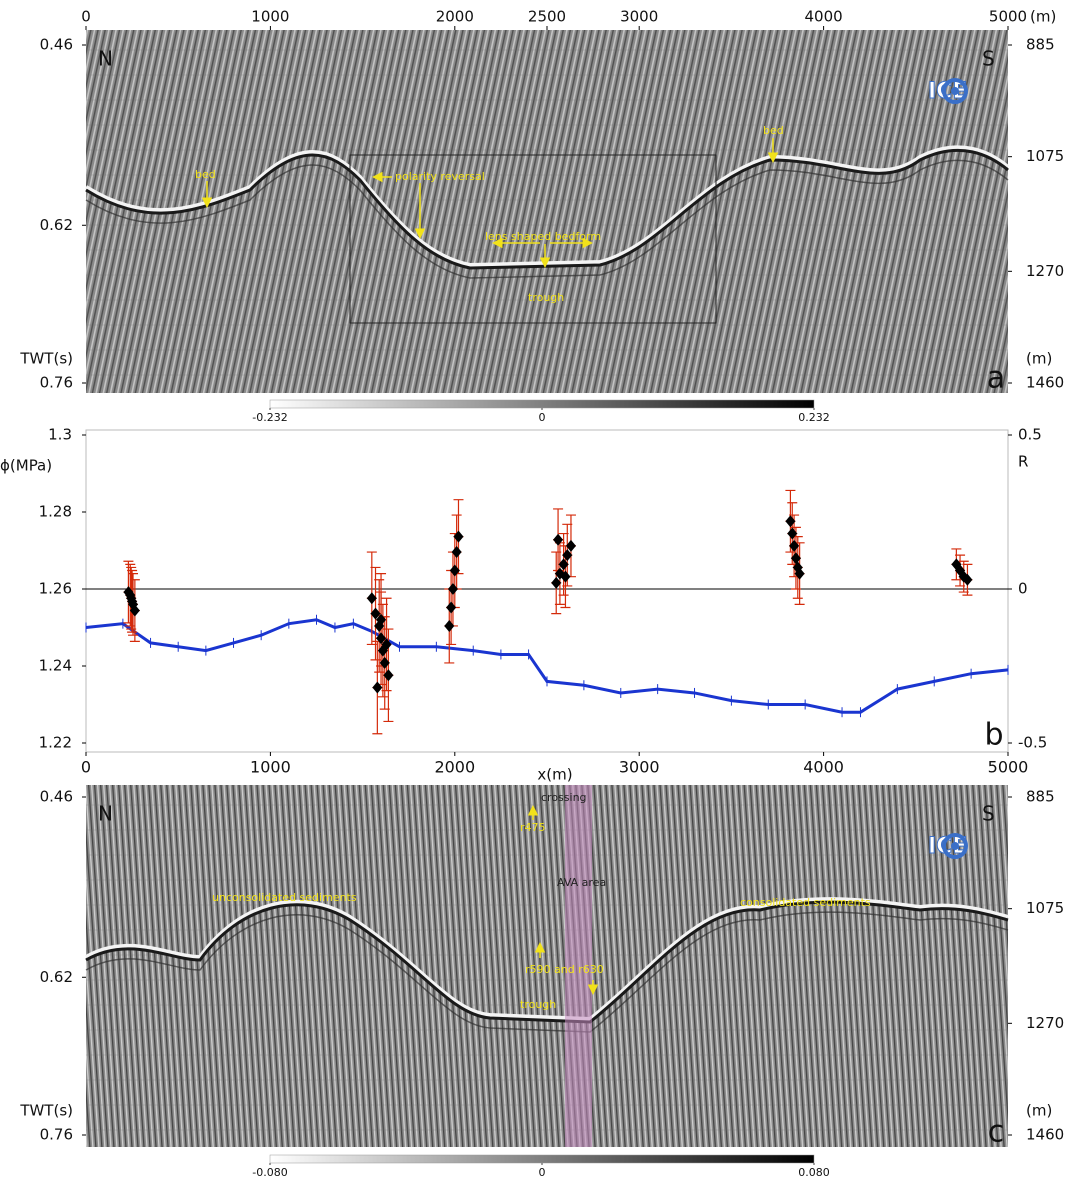 This screenshot has width=1074, height=1184. I want to click on y2-tick-label: 0, so click(1023, 589).